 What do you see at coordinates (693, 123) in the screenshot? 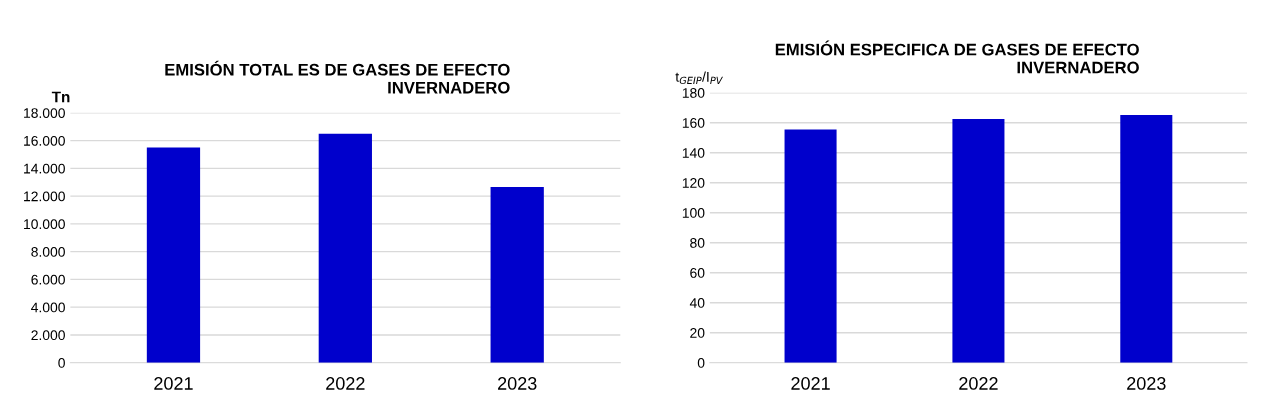
I see `y-tick-label: 160` at bounding box center [693, 123].